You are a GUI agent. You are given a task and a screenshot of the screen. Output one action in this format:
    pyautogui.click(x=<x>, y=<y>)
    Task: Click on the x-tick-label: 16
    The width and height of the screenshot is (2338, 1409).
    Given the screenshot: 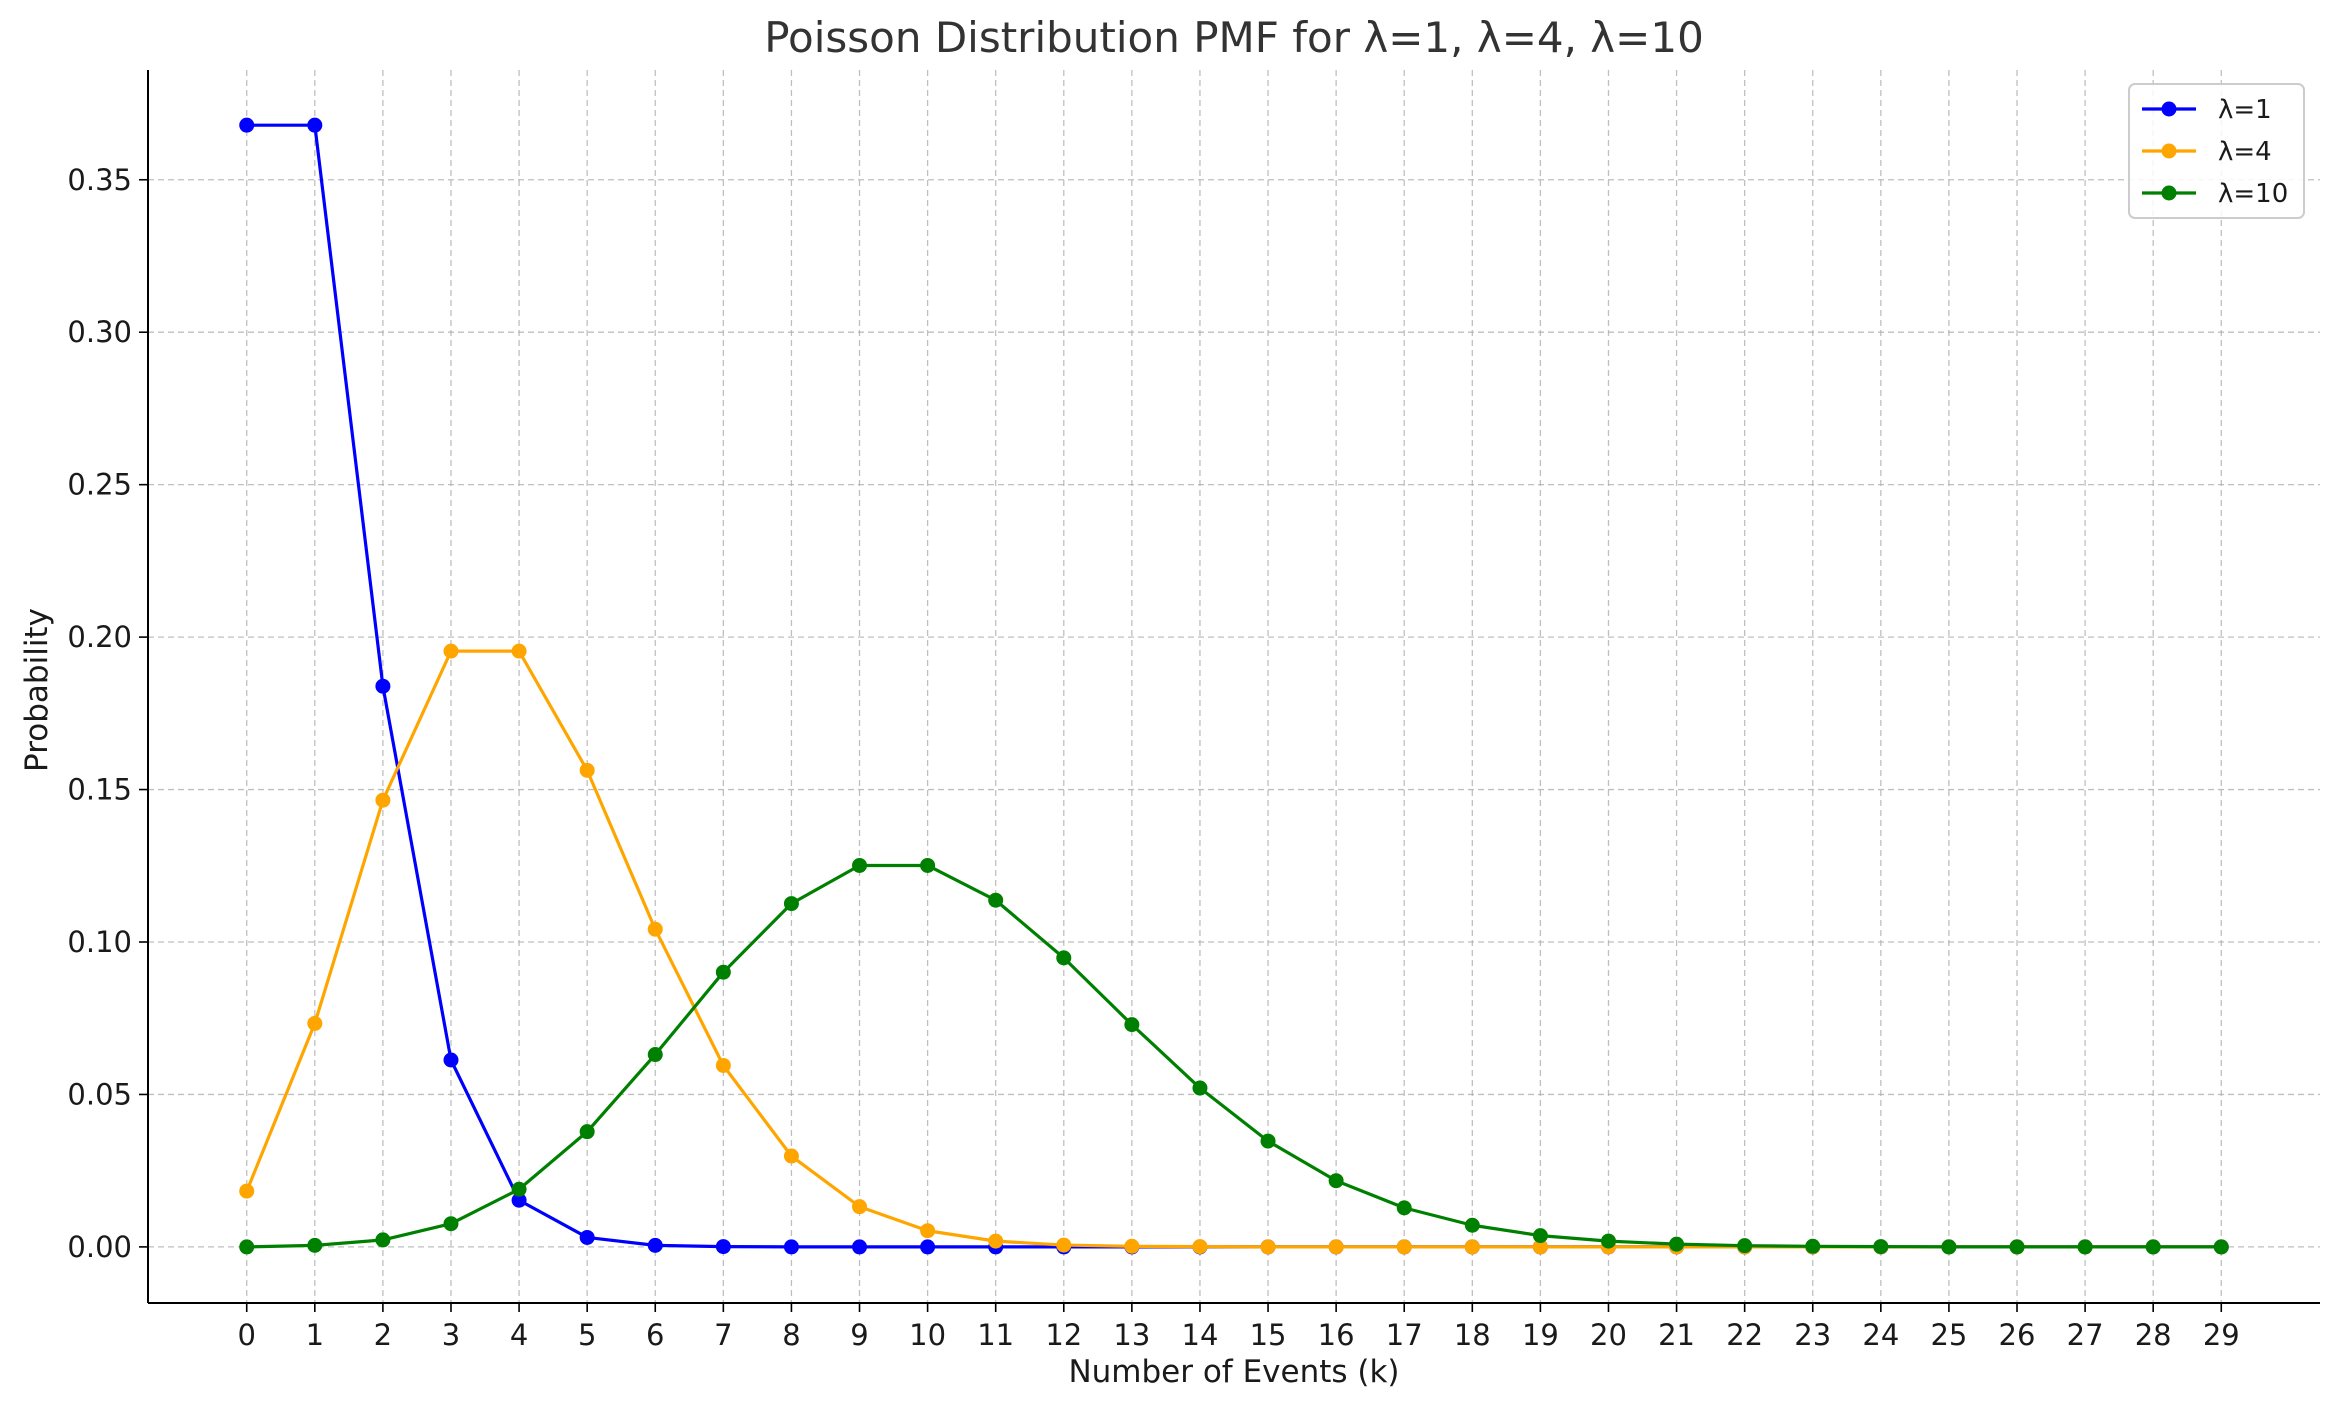 What is the action you would take?
    pyautogui.click(x=1336, y=1335)
    